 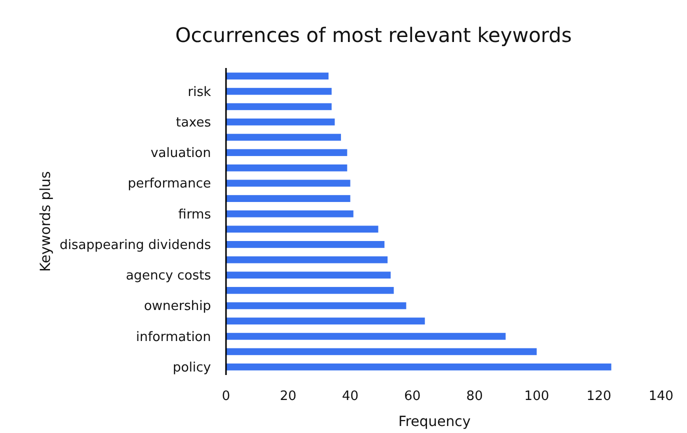 I want to click on y-tick-label: firms, so click(x=195, y=214).